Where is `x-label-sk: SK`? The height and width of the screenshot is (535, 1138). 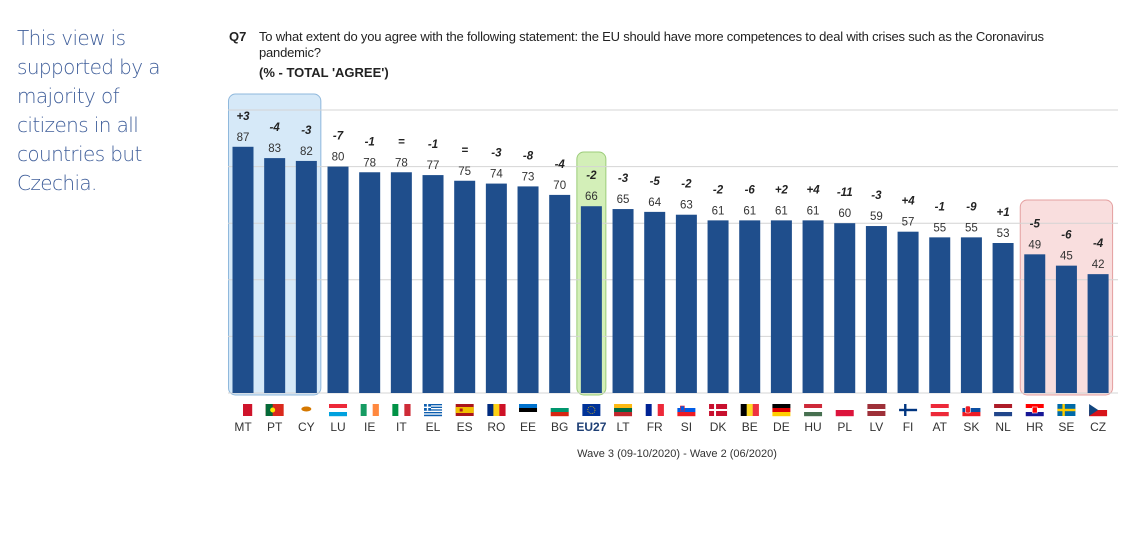
x-label-sk: SK is located at coordinates (971, 427).